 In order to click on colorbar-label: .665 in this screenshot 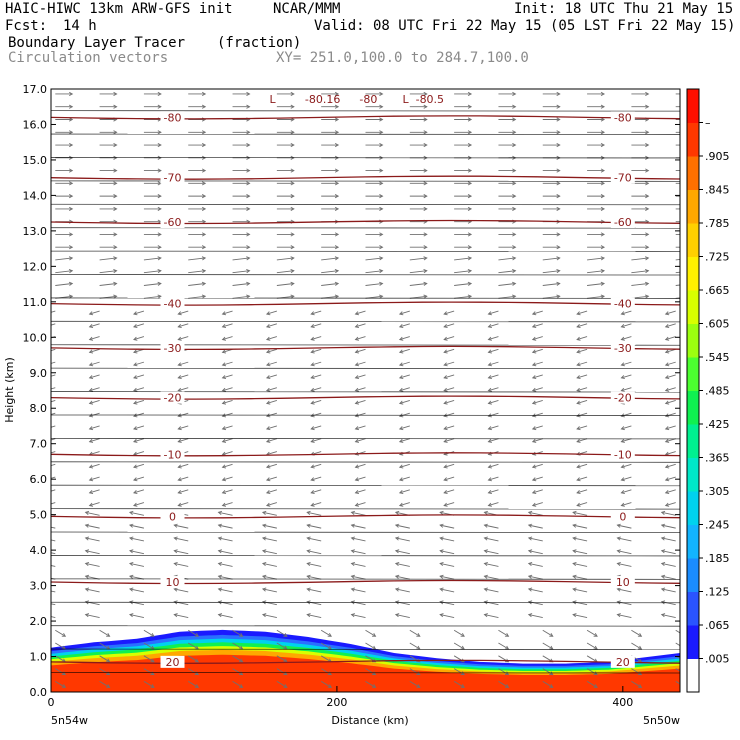, I will do `click(717, 290)`.